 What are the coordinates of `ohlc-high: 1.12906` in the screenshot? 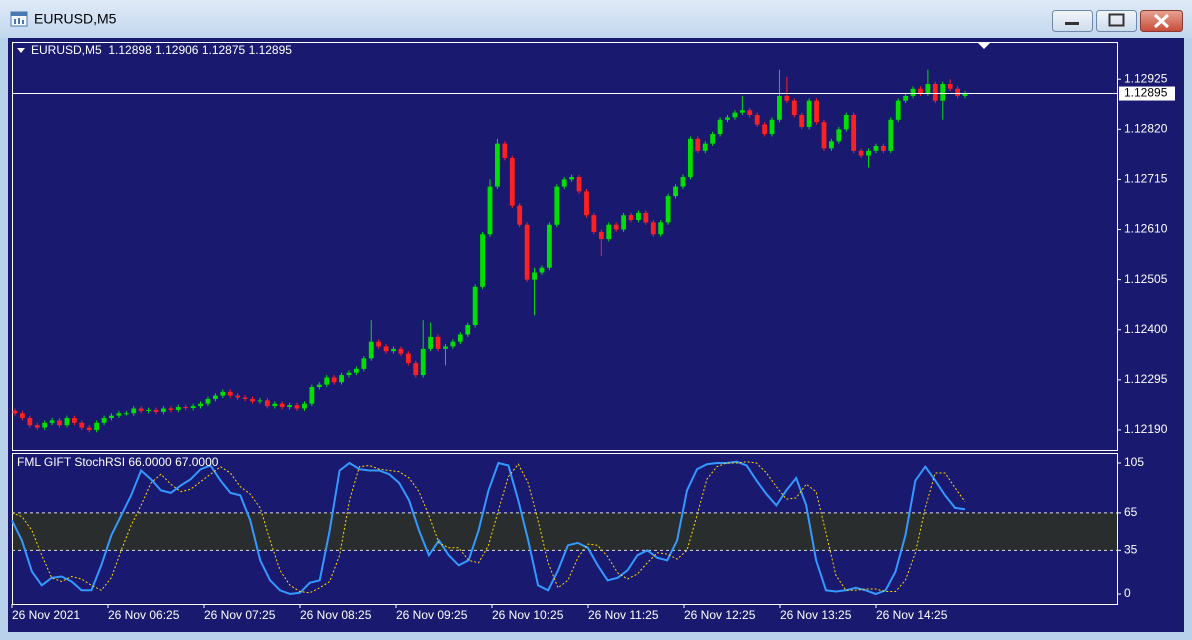 It's located at (177, 50).